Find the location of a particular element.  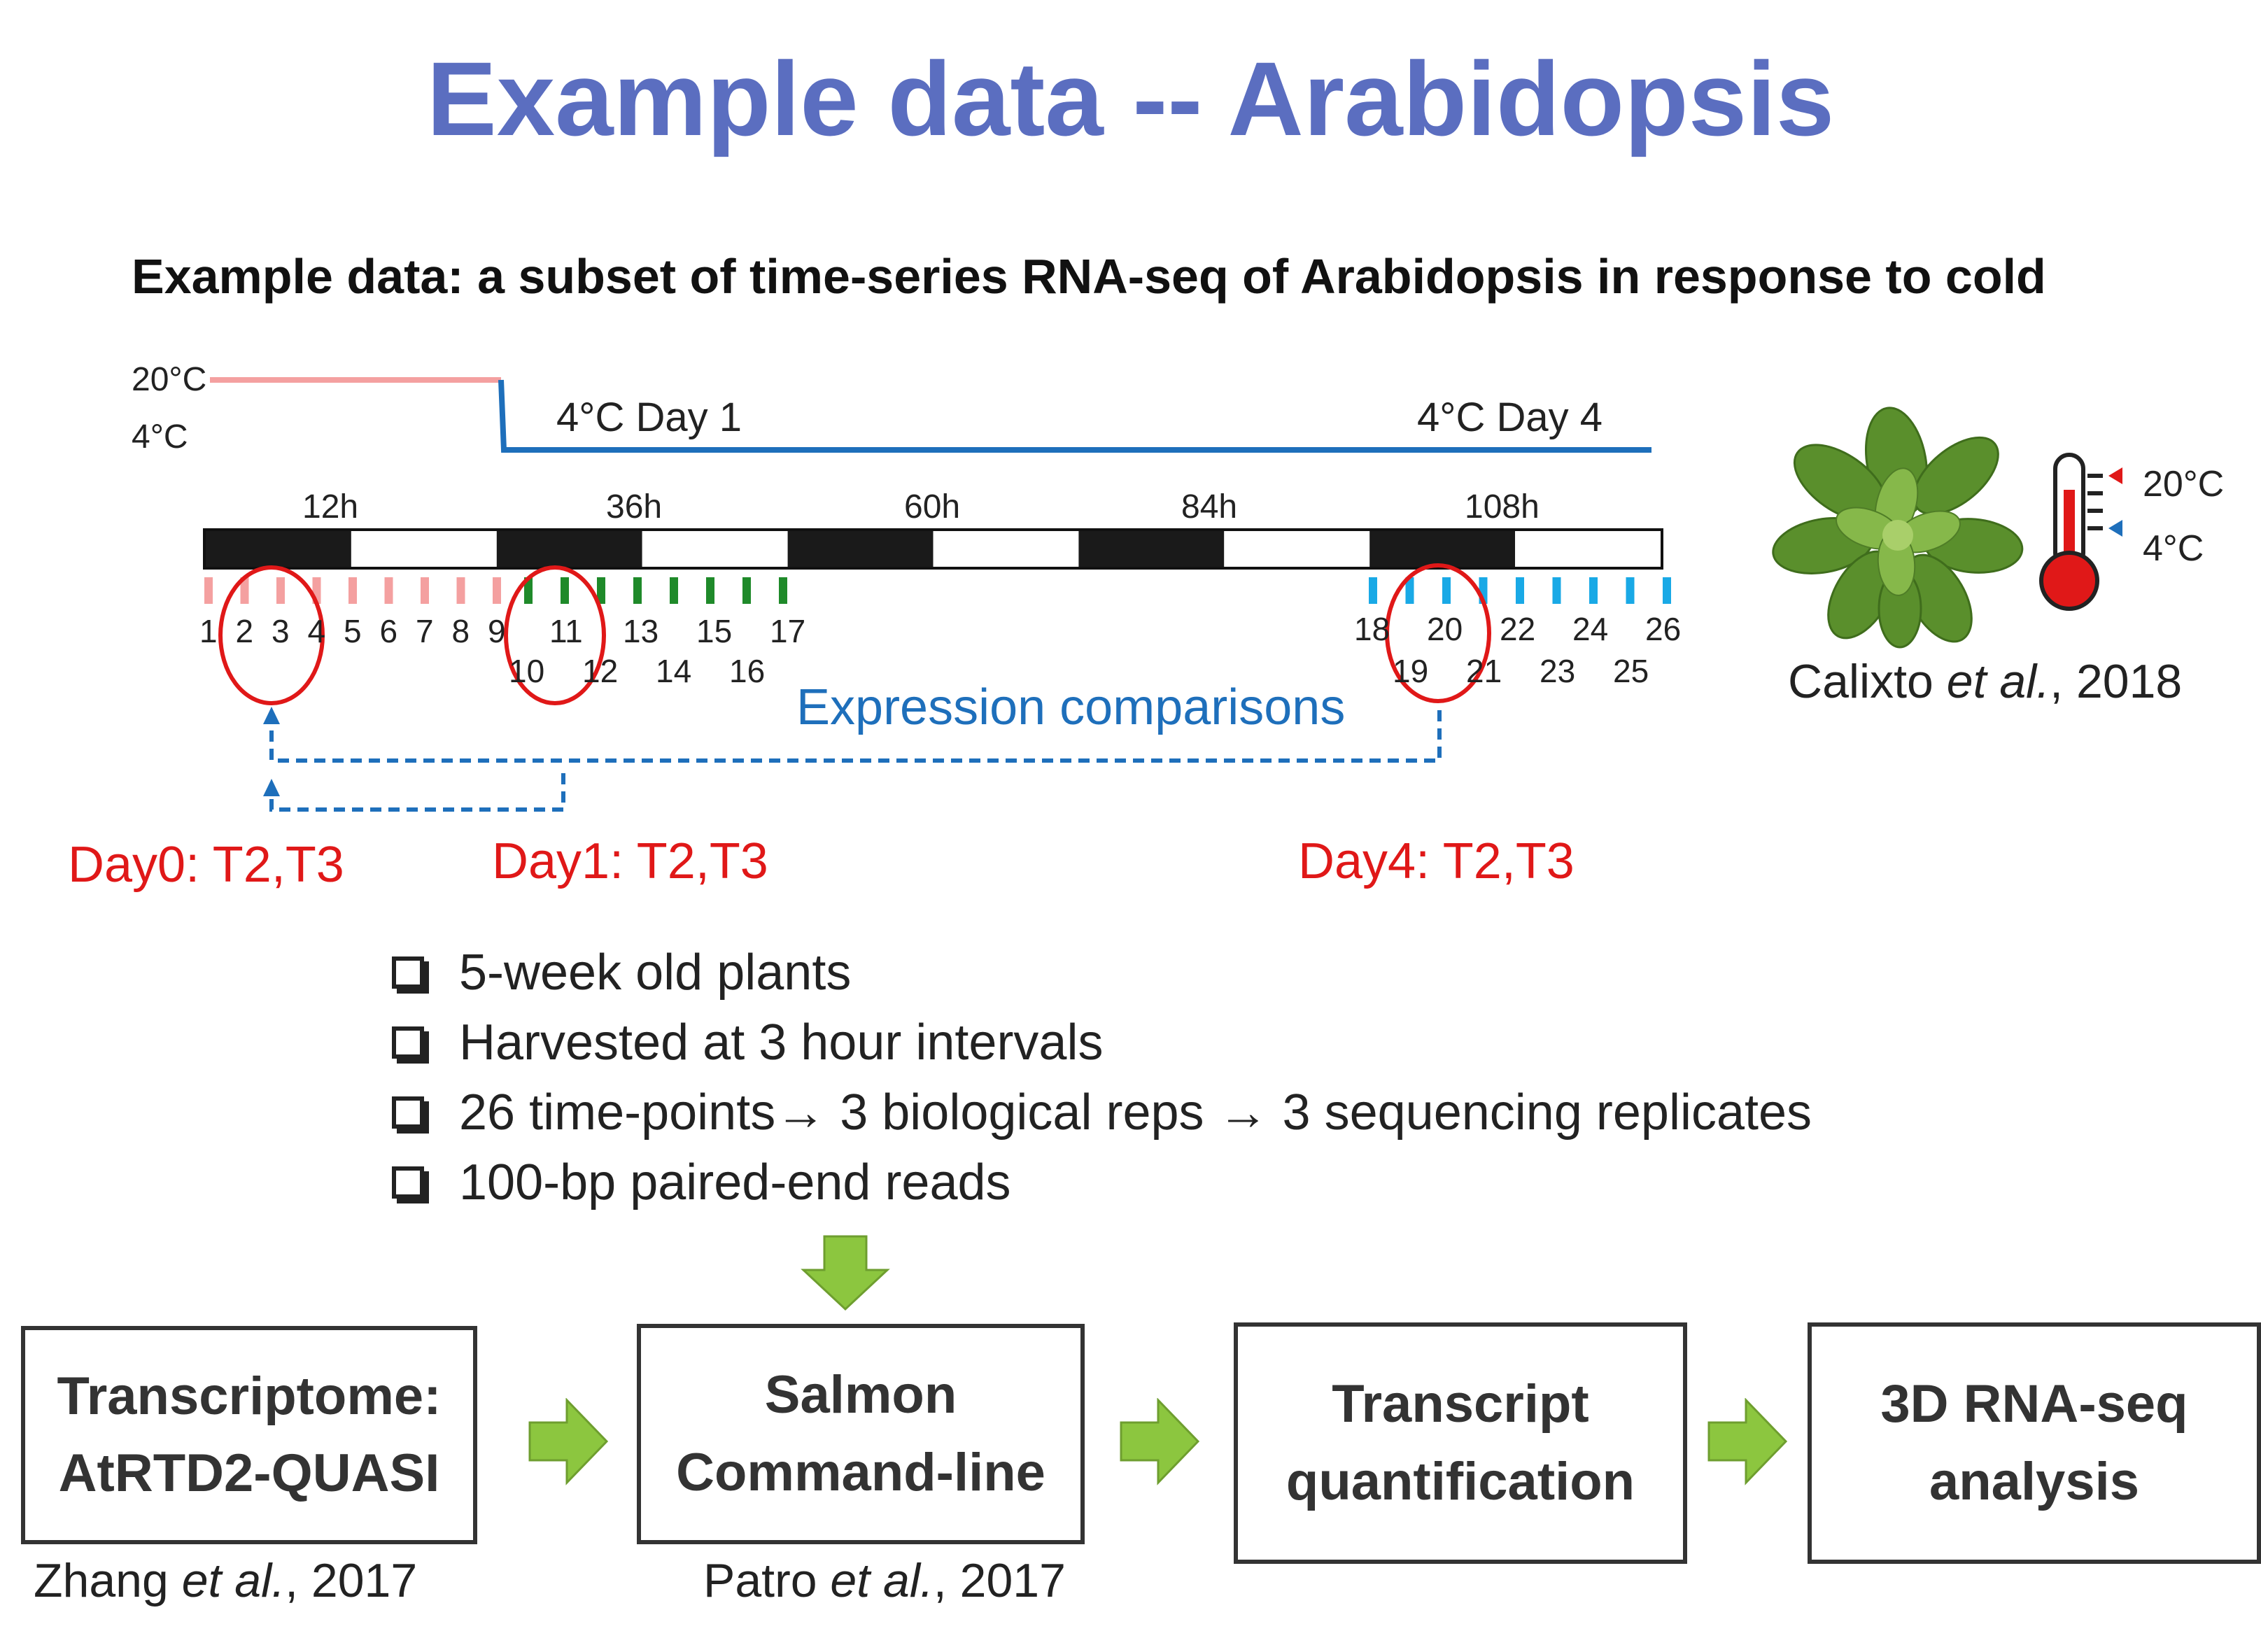

tick-label: 26 is located at coordinates (1663, 629).